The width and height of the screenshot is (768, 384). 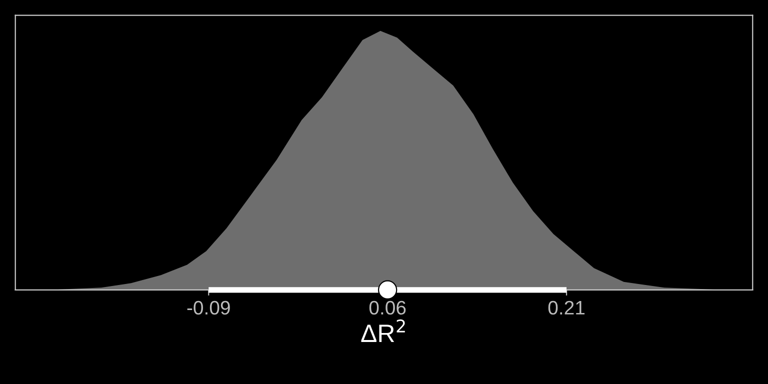 What do you see at coordinates (566, 307) in the screenshot?
I see `x-tick-label: 0.21` at bounding box center [566, 307].